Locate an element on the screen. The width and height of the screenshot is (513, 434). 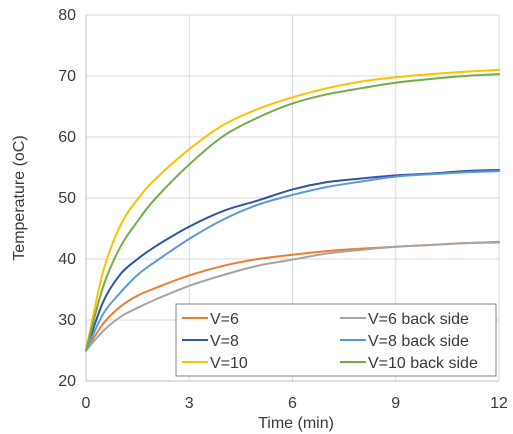
legend-label: V=8 is located at coordinates (224, 341).